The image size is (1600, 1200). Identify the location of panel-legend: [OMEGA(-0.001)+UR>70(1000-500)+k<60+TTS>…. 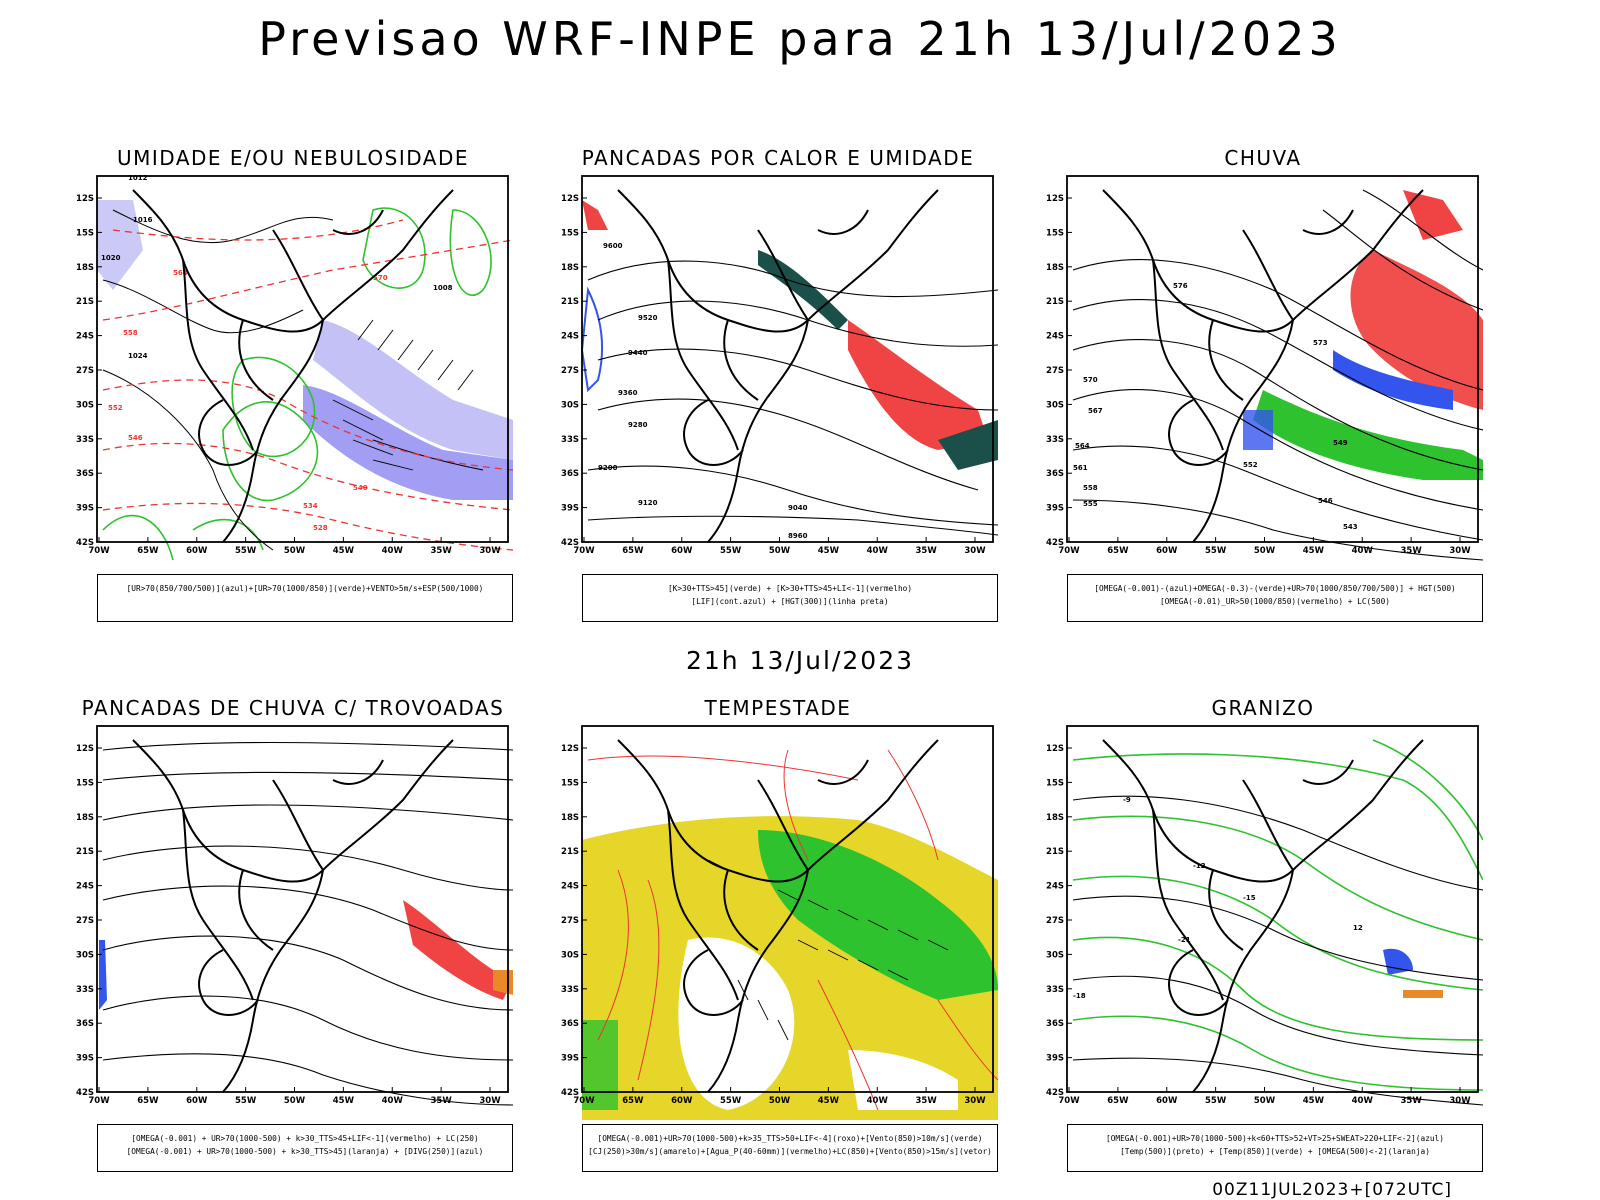
(1275, 1148).